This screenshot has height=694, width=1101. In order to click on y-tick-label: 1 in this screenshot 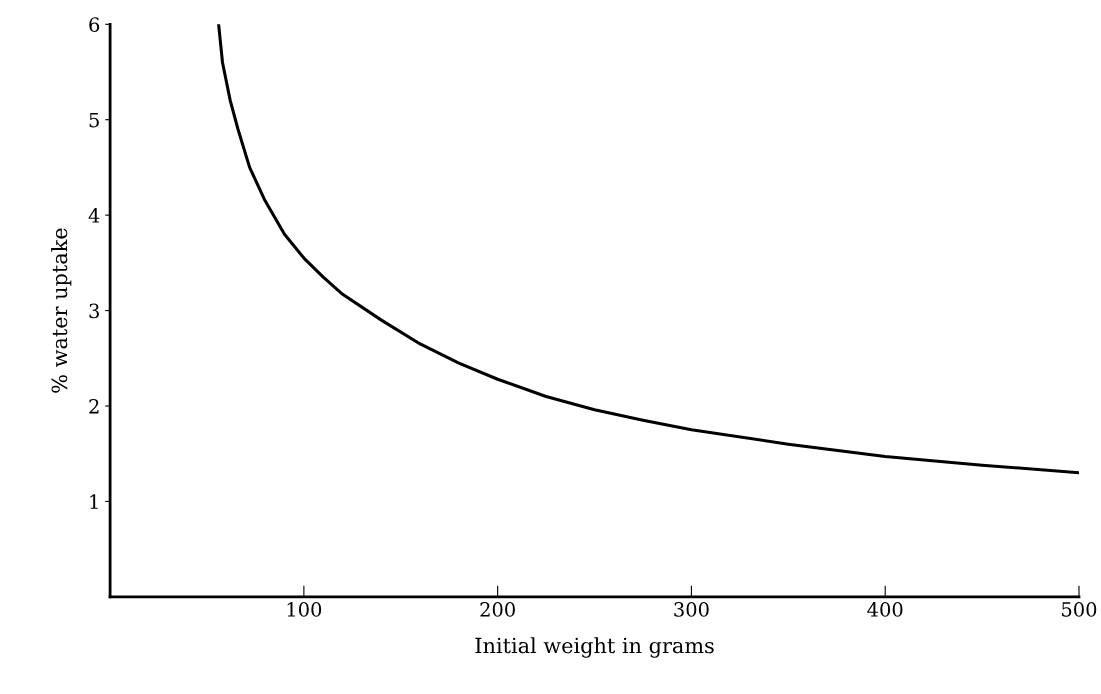, I will do `click(94, 501)`.